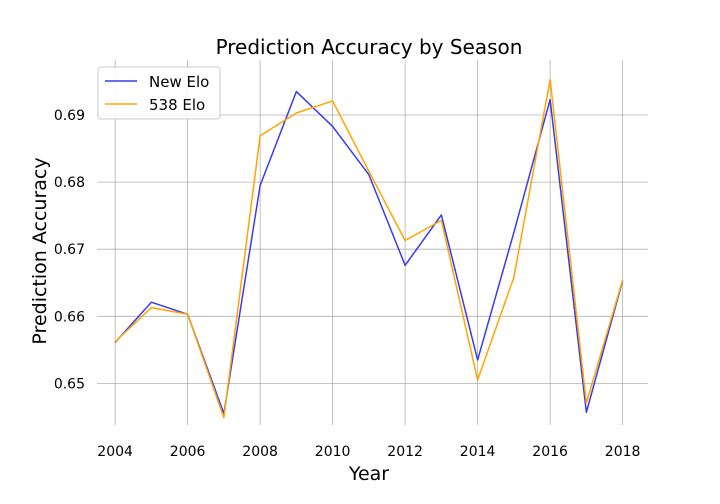  What do you see at coordinates (179, 82) in the screenshot?
I see `legend-label-new-elo: New Elo` at bounding box center [179, 82].